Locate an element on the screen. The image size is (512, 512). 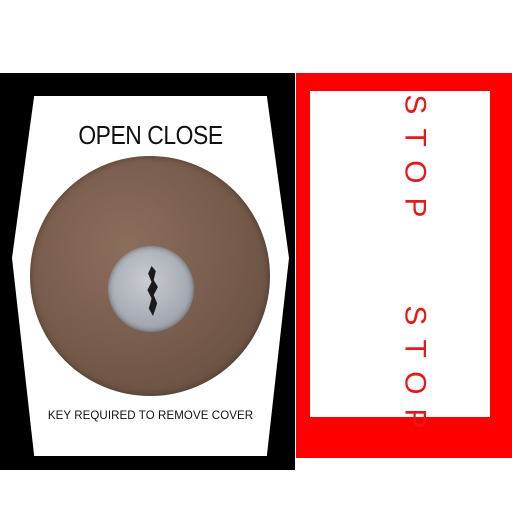
stop-label-top: STOP is located at coordinates (415, 163).